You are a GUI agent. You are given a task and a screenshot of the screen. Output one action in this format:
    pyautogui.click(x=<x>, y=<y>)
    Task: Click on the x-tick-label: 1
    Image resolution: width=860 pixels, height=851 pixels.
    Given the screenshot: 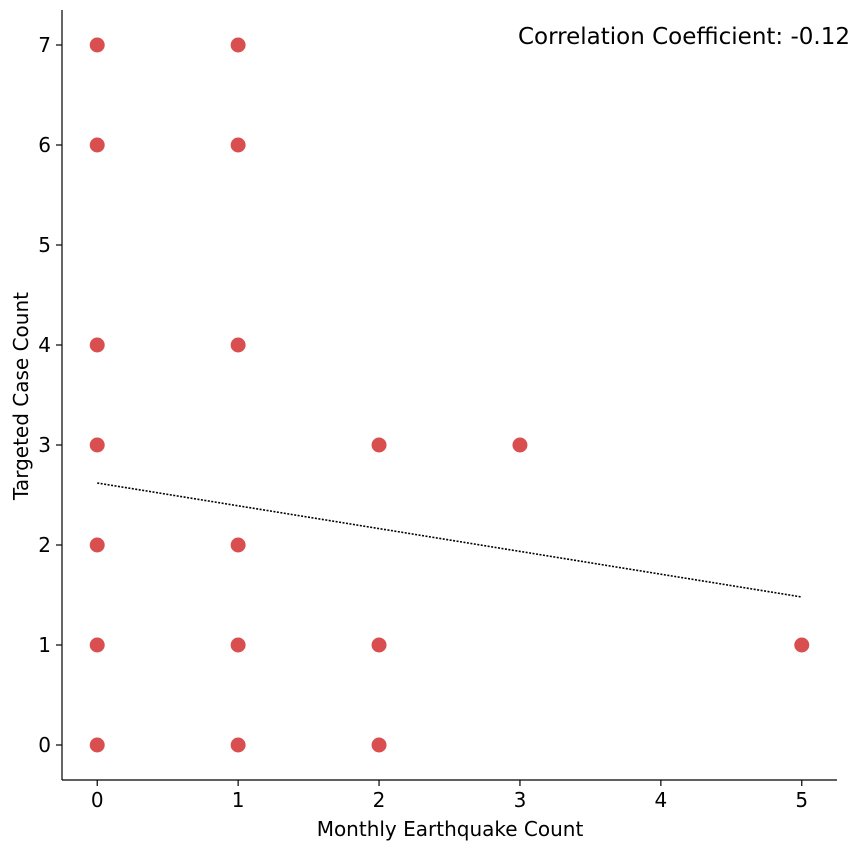 What is the action you would take?
    pyautogui.click(x=238, y=800)
    